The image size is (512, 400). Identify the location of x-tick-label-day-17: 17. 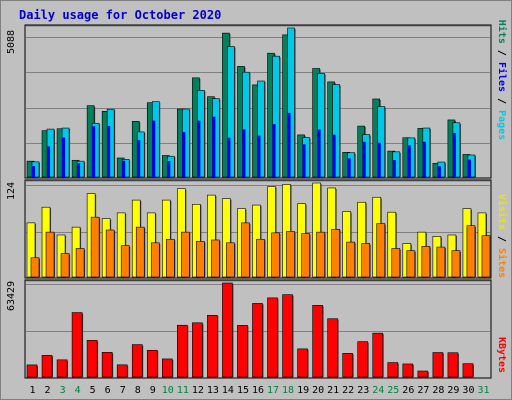
(273, 390).